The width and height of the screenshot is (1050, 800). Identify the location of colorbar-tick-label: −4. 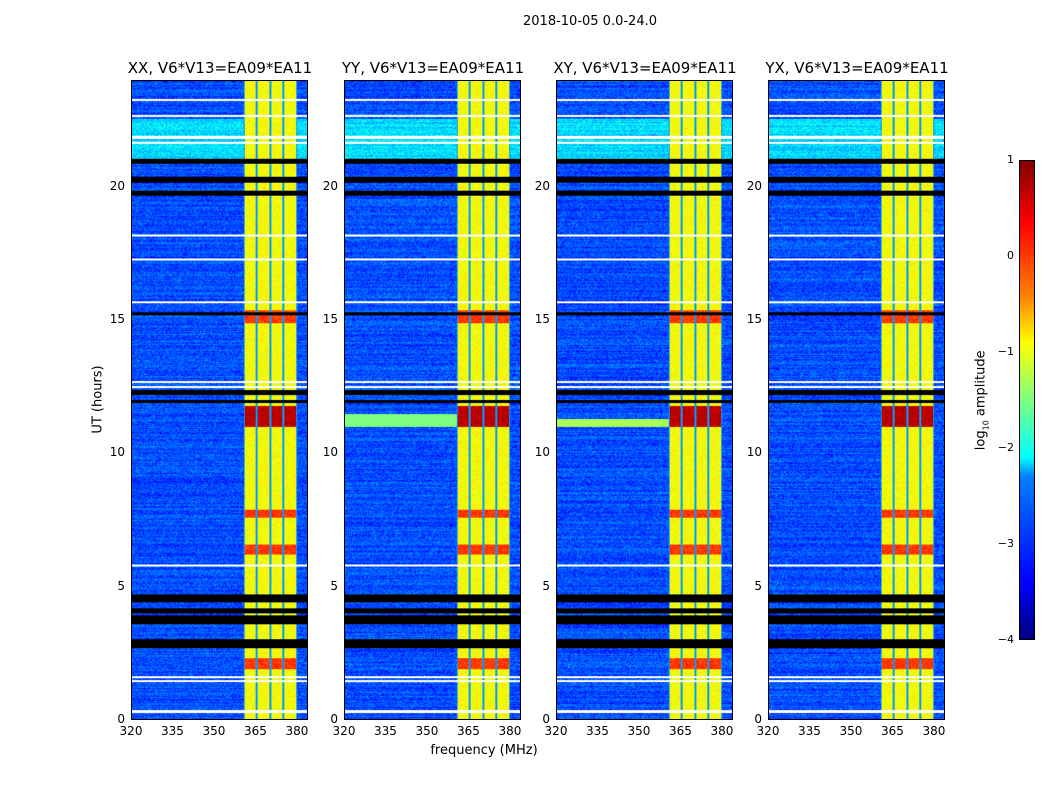
(1005, 639).